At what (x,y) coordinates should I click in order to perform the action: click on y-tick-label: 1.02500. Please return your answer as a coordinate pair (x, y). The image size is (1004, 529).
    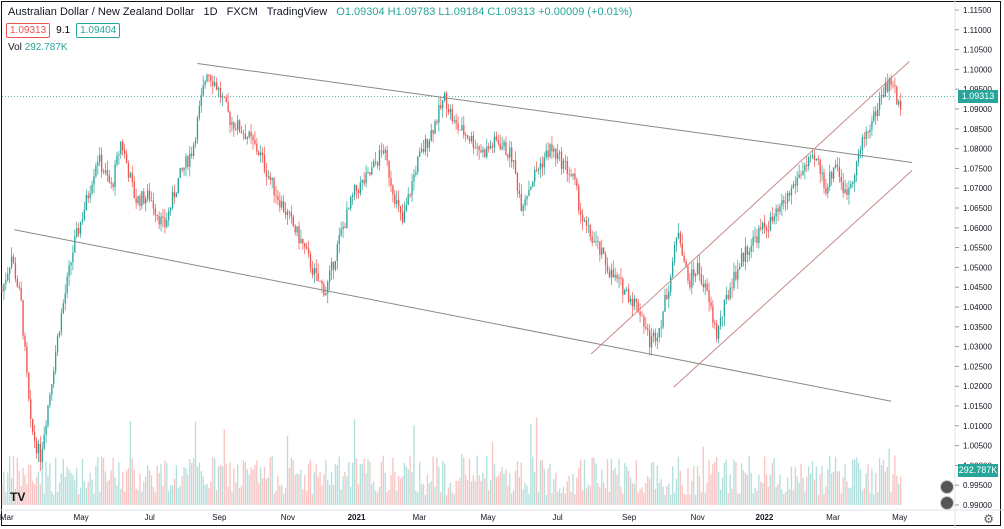
    Looking at the image, I should click on (977, 366).